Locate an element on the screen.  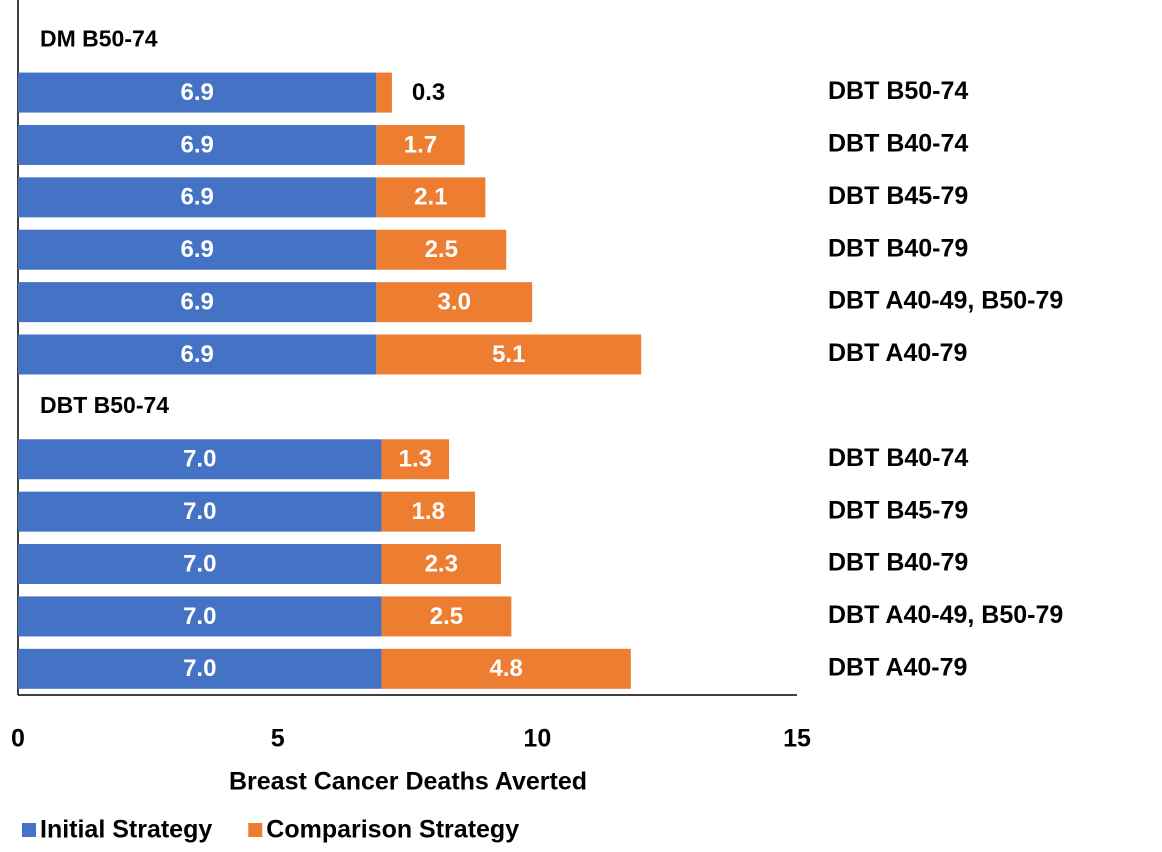
value-label: 5.1 is located at coordinates (508, 354).